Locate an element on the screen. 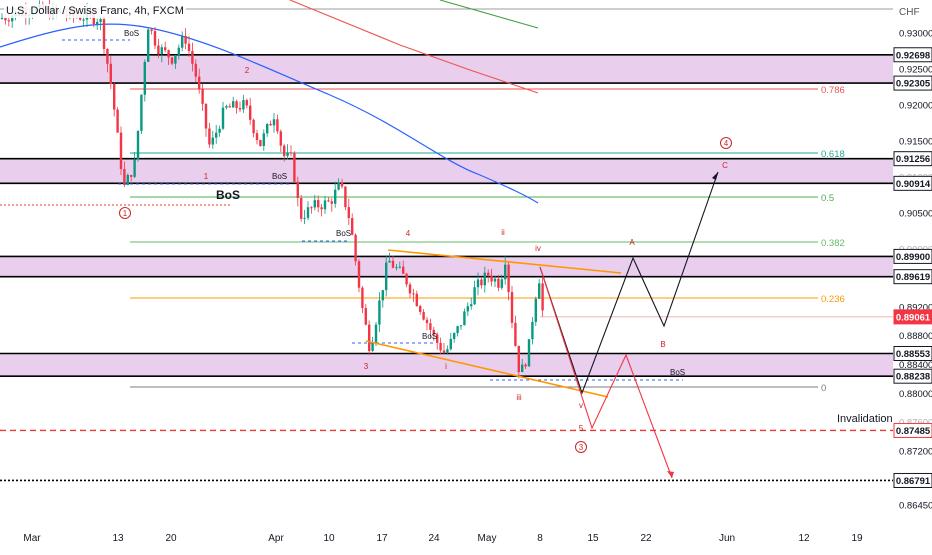 Image resolution: width=932 pixels, height=555 pixels. wave-label: A is located at coordinates (632, 242).